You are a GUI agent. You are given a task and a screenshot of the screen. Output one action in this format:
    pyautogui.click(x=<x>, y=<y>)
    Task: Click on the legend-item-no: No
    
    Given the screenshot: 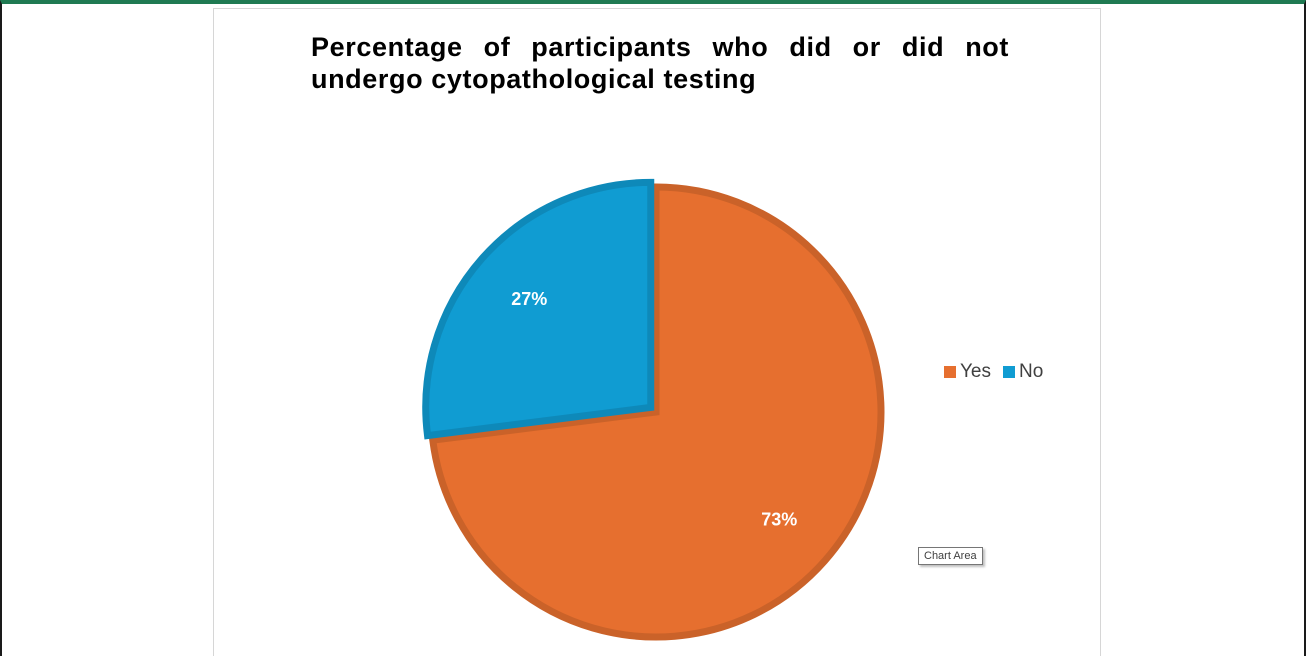 What is the action you would take?
    pyautogui.click(x=1023, y=372)
    